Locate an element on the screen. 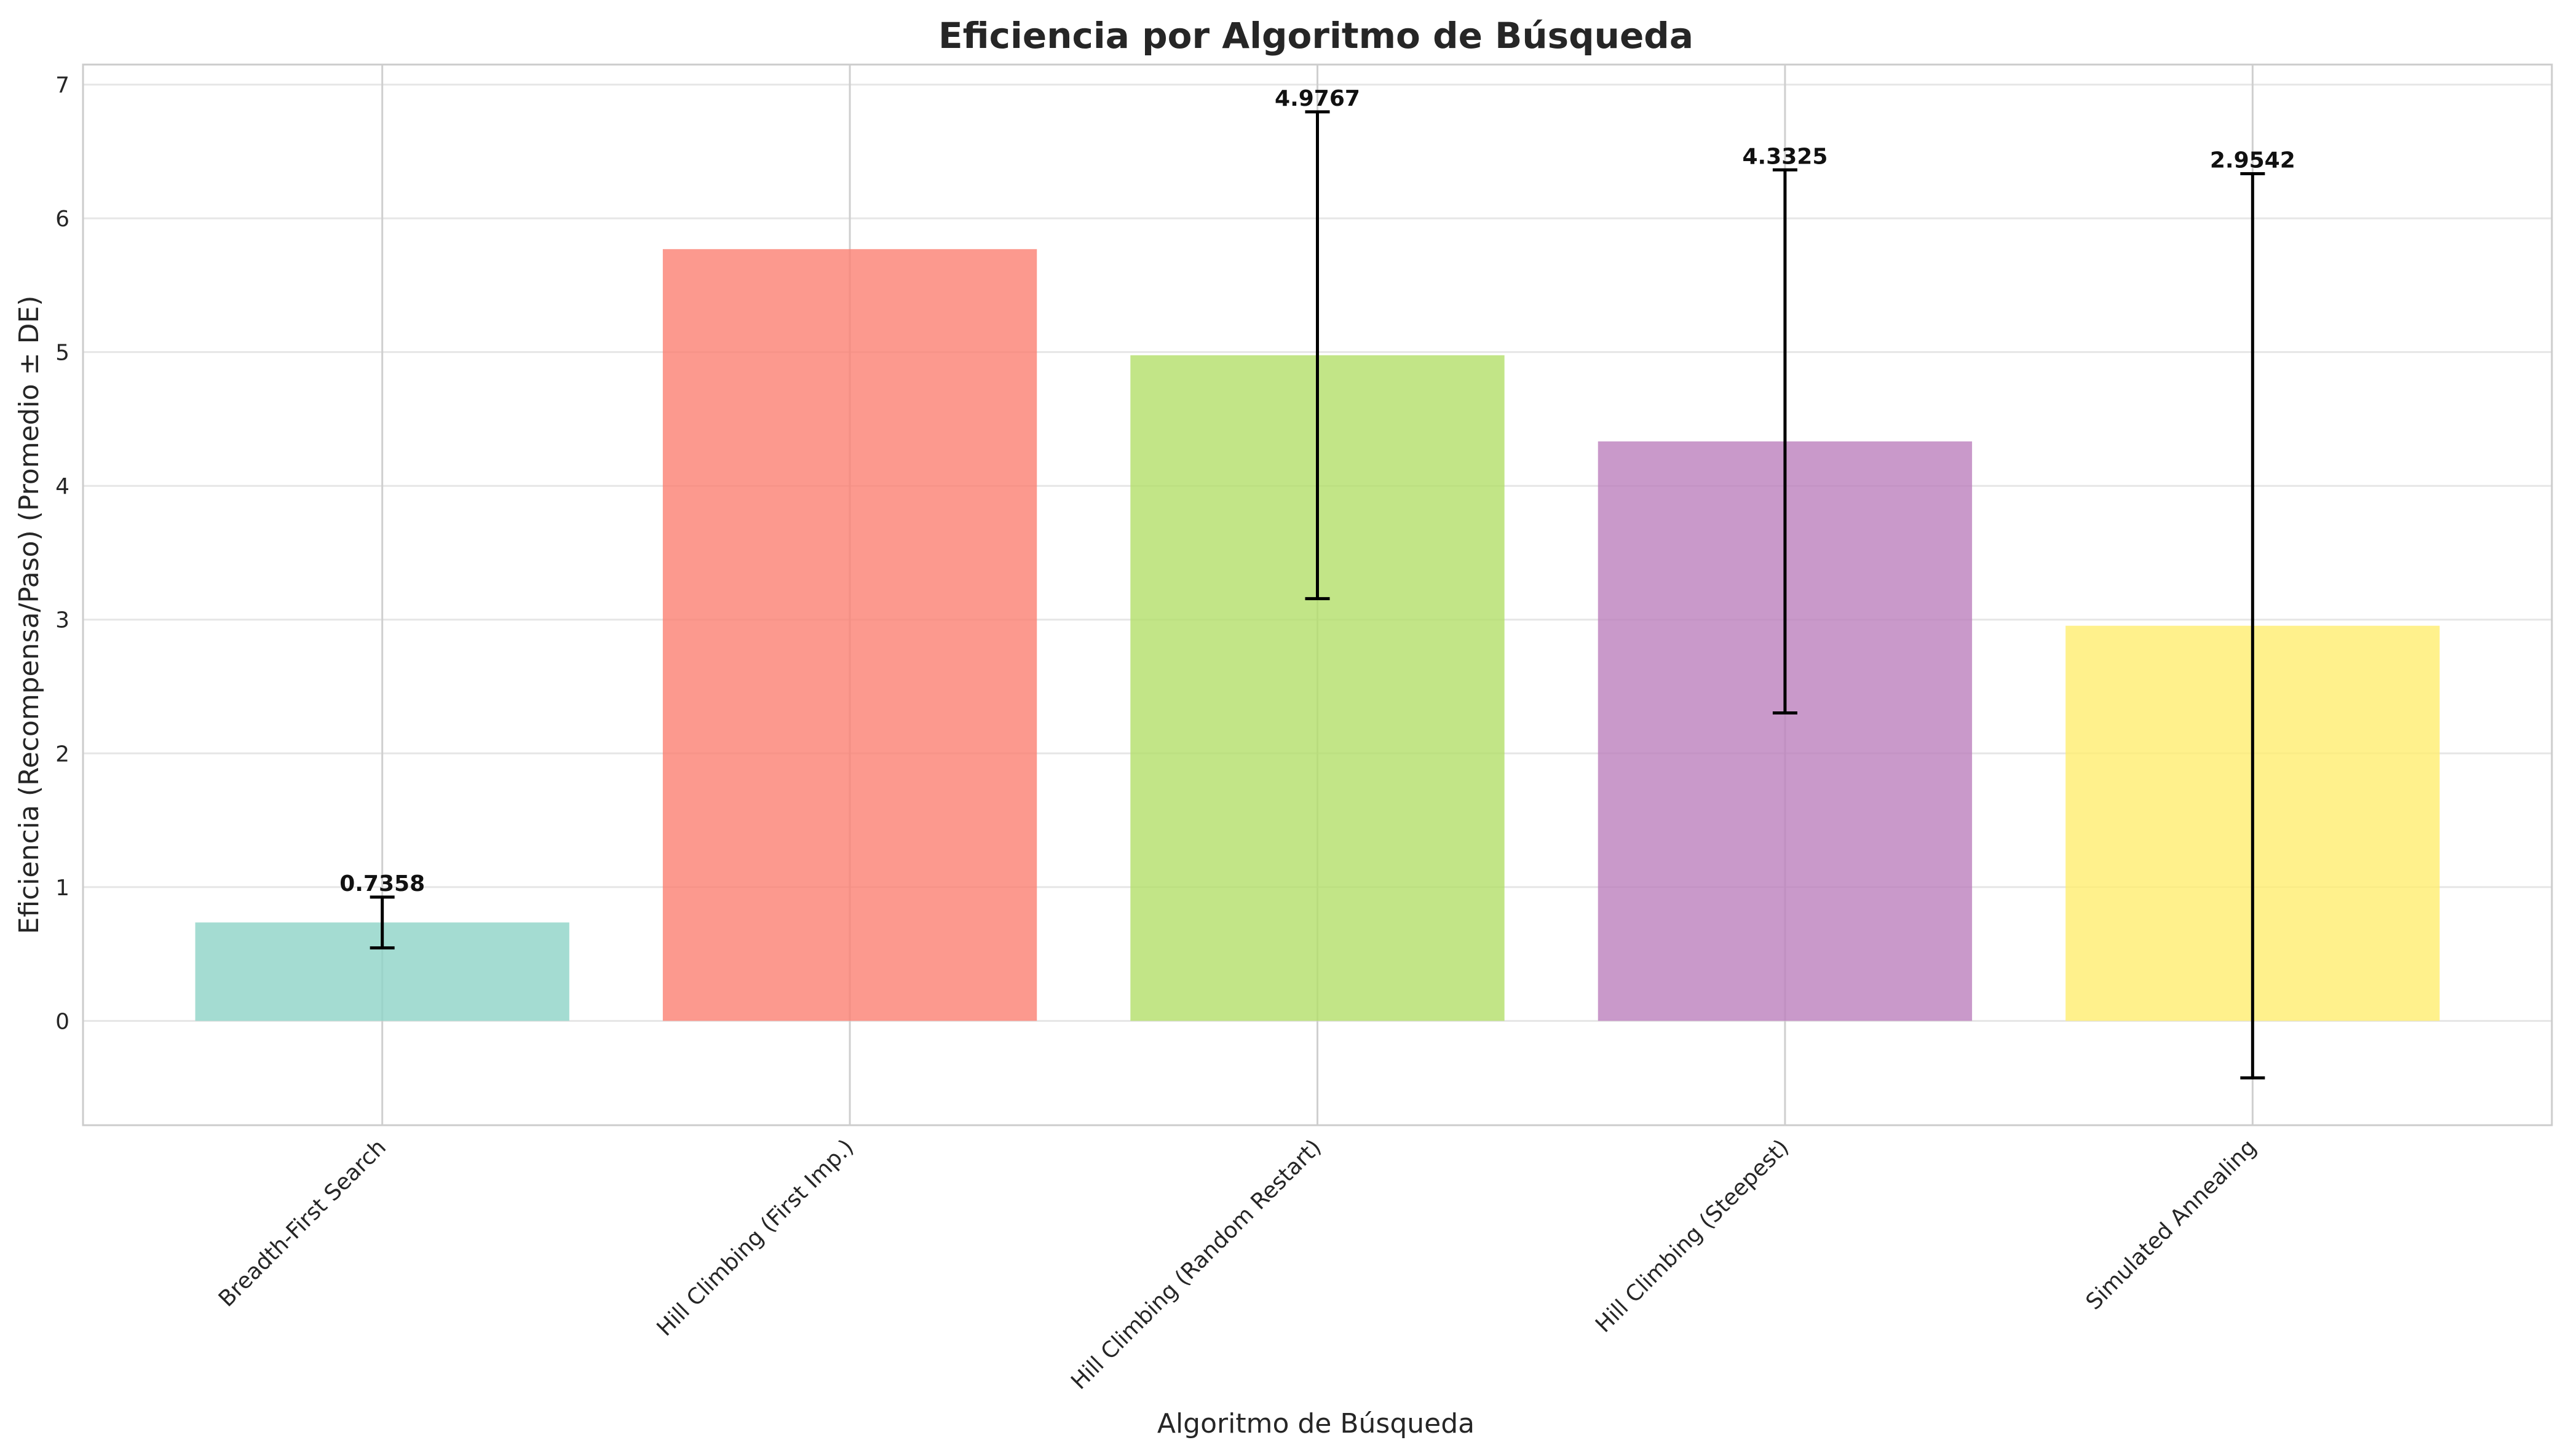  y-tick-labels: 0 1 2 3 4 5 6 7 is located at coordinates (62, 554).